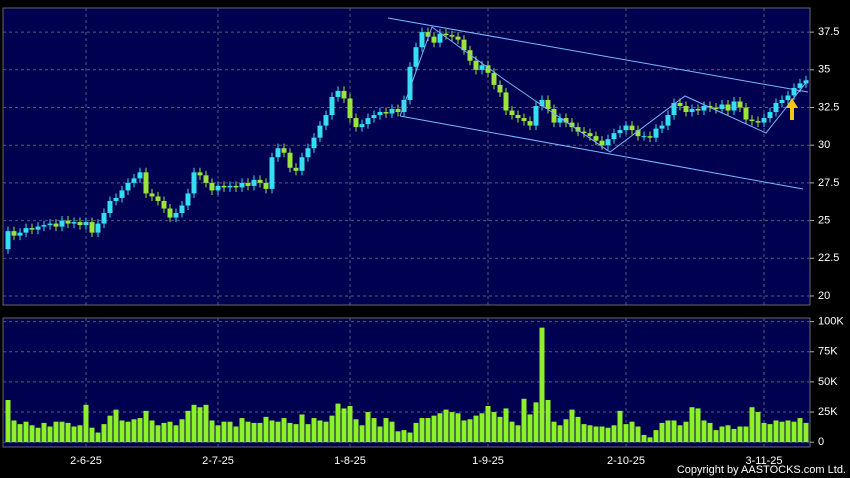 This screenshot has height=478, width=850. What do you see at coordinates (828, 412) in the screenshot?
I see `y-tick-label: 25K` at bounding box center [828, 412].